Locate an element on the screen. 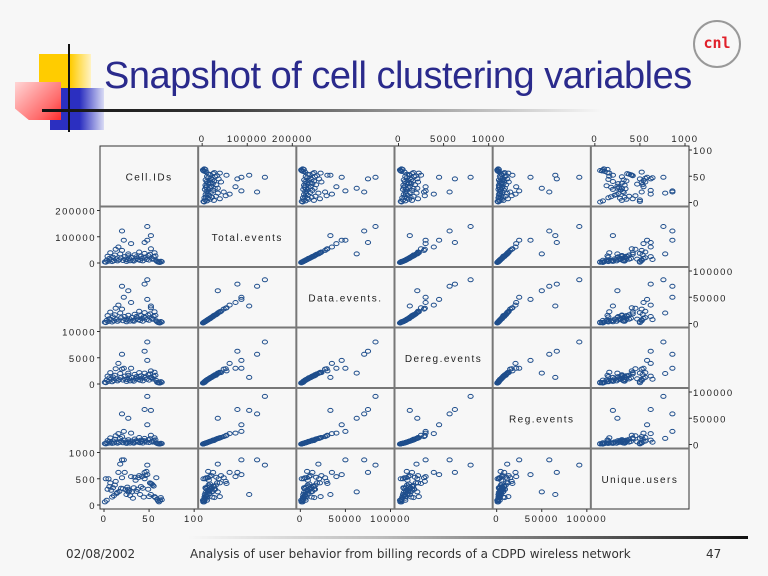 The width and height of the screenshot is (768, 576). variable-label: Cell.IDs is located at coordinates (149, 177).